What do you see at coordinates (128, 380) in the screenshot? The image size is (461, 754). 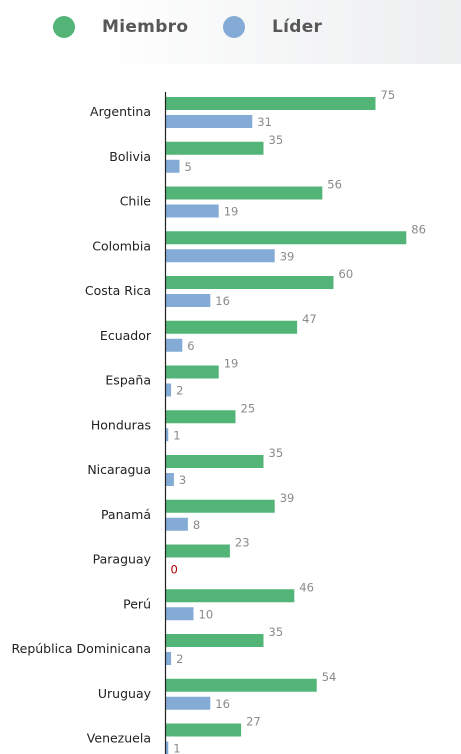 I see `category-label-espana: España` at bounding box center [128, 380].